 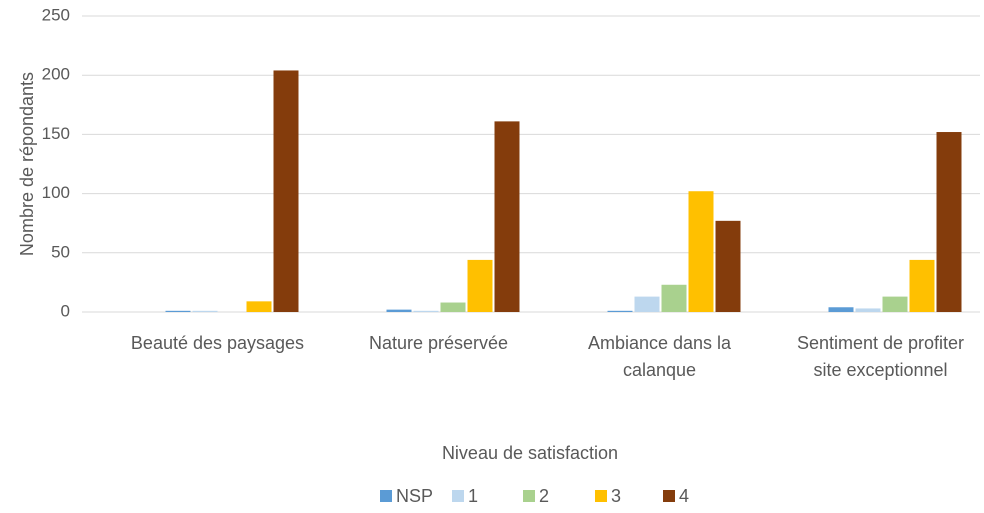 I want to click on y-tick-label: 50, so click(x=60, y=251).